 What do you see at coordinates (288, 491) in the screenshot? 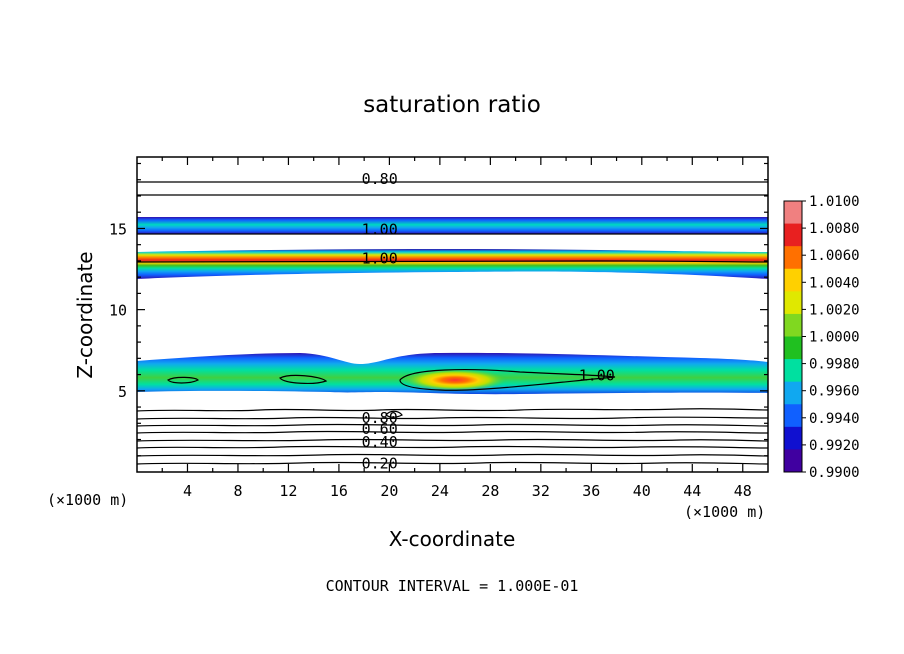
I see `x-tick-label: 12` at bounding box center [288, 491].